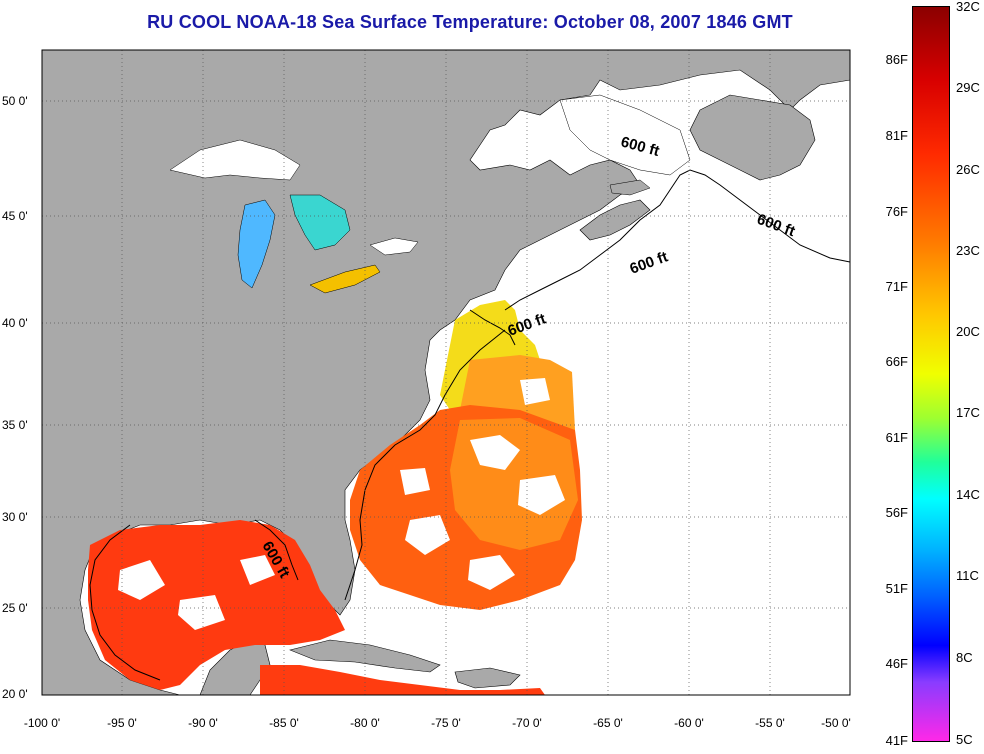 The width and height of the screenshot is (984, 754). I want to click on fahrenheit-tick: 46F, so click(896, 663).